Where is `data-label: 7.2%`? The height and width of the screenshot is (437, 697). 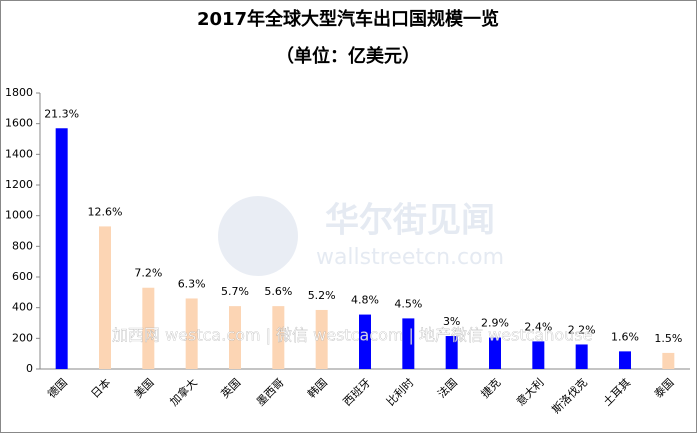
data-label: 7.2% is located at coordinates (148, 273).